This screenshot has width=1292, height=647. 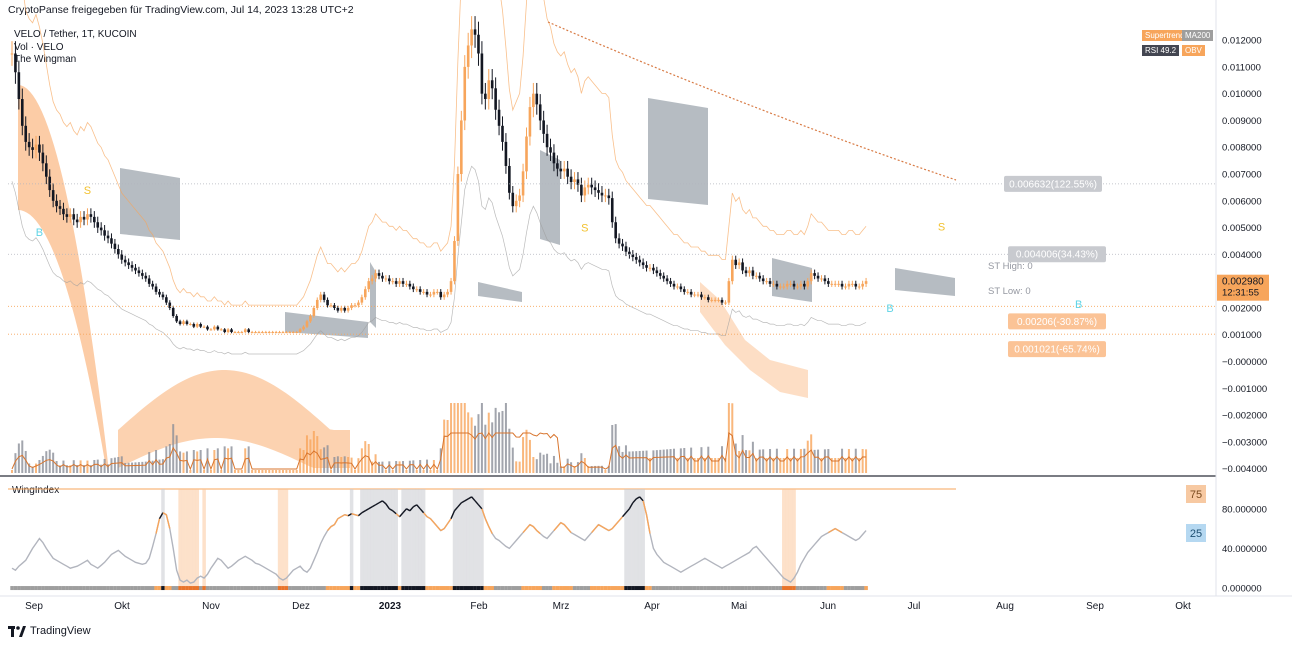 What do you see at coordinates (1242, 335) in the screenshot?
I see `y-tick-label: 0.001000` at bounding box center [1242, 335].